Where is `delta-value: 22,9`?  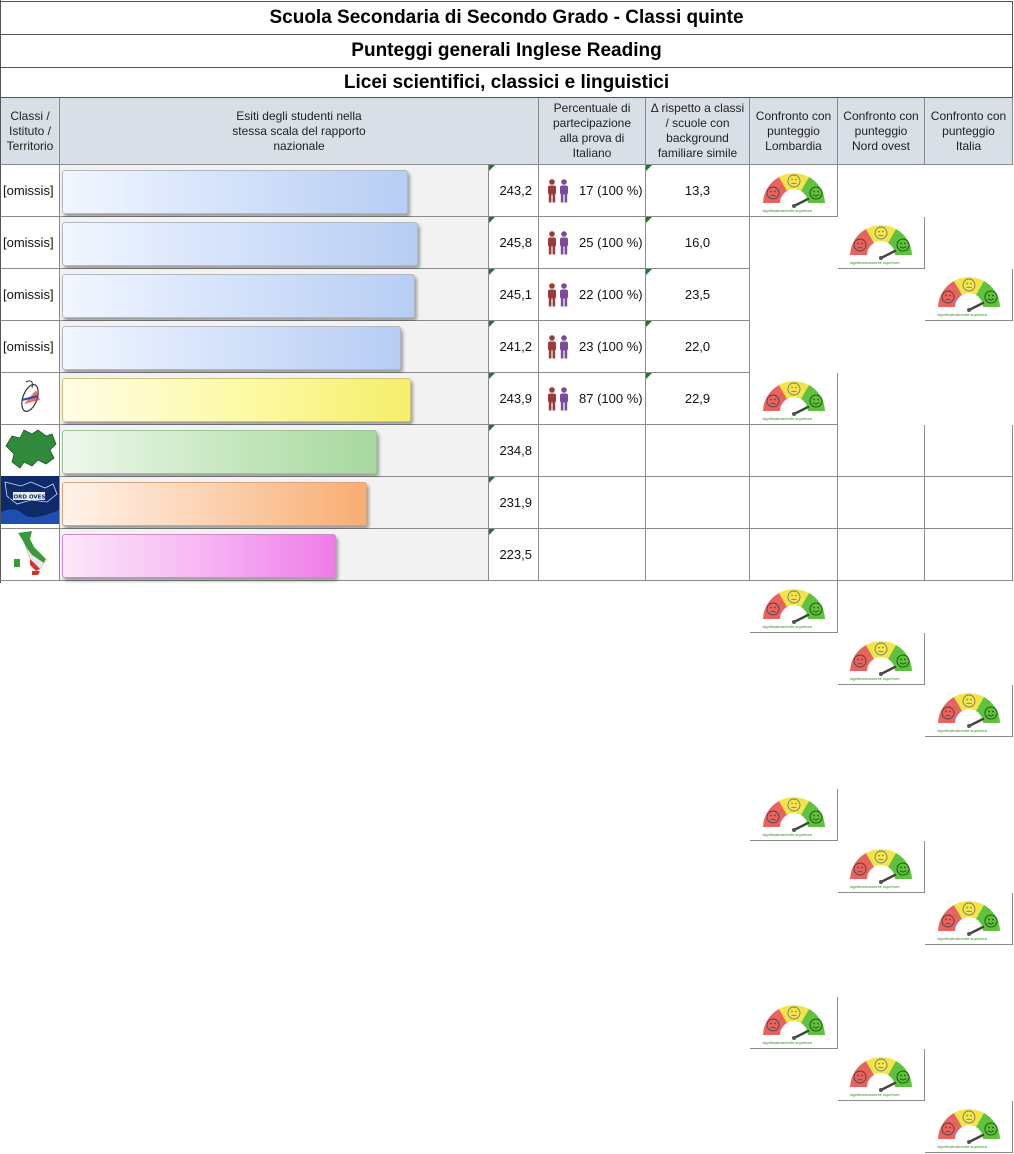
delta-value: 22,9 is located at coordinates (697, 398).